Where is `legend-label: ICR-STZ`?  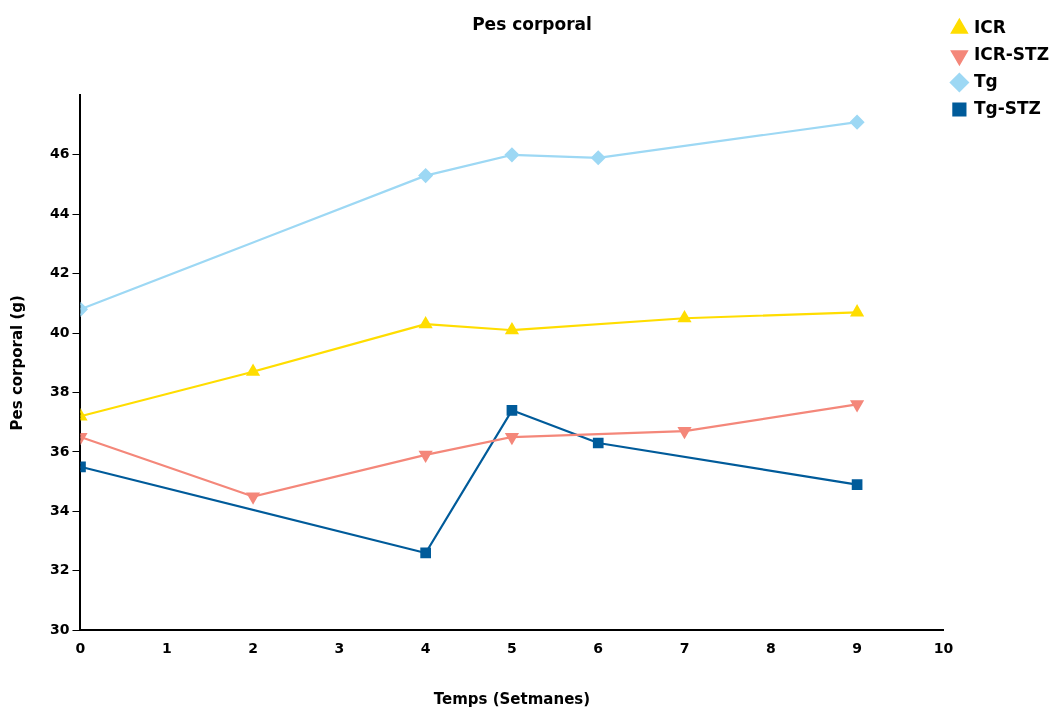 legend-label: ICR-STZ is located at coordinates (1011, 53).